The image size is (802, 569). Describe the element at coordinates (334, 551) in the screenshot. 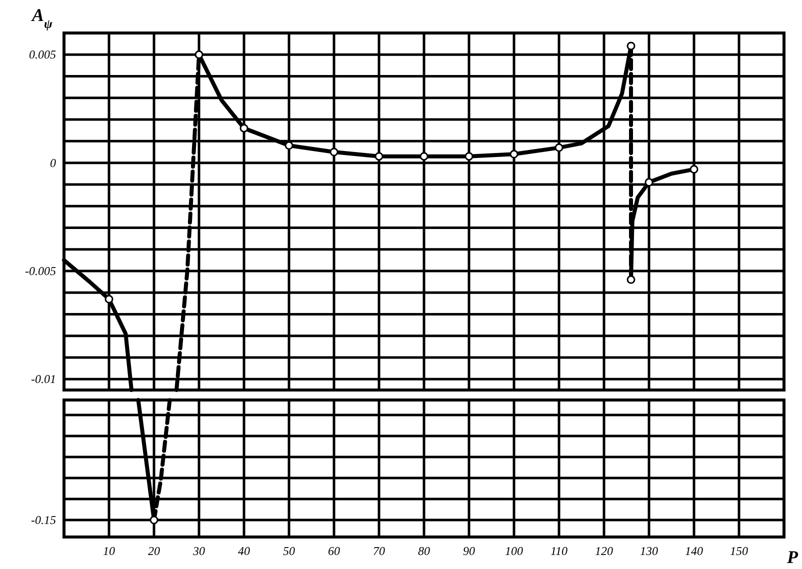

I see `x-tick-label: 60` at that location.